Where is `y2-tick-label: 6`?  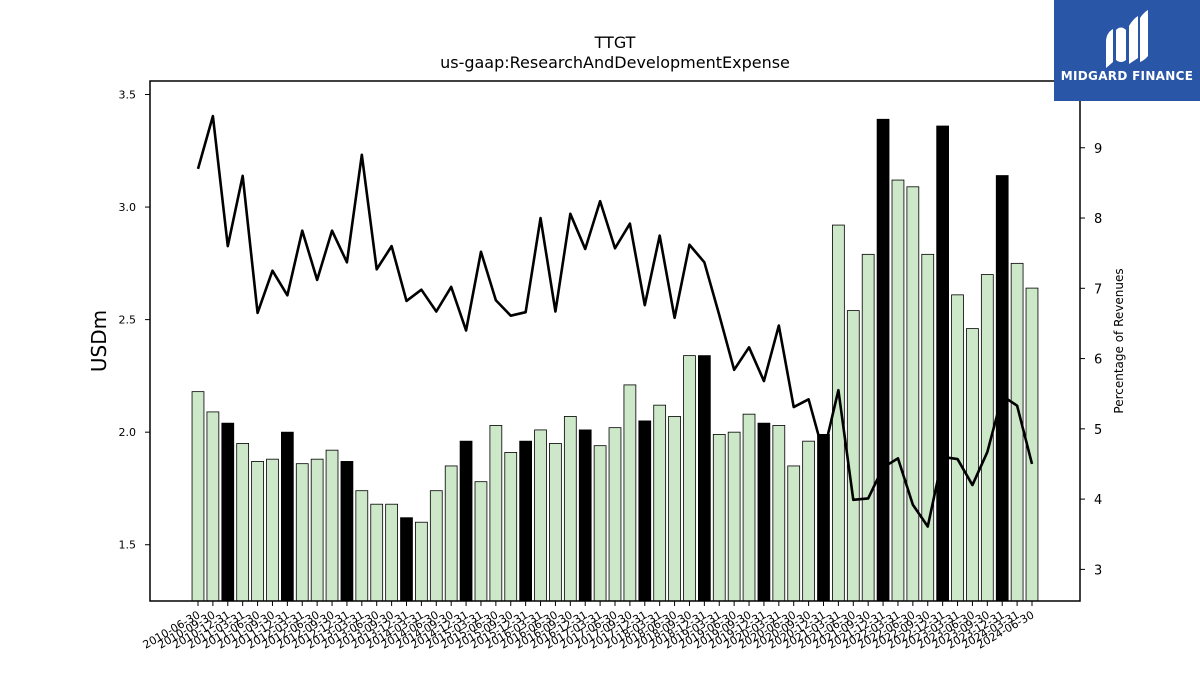 y2-tick-label: 6 is located at coordinates (1098, 360).